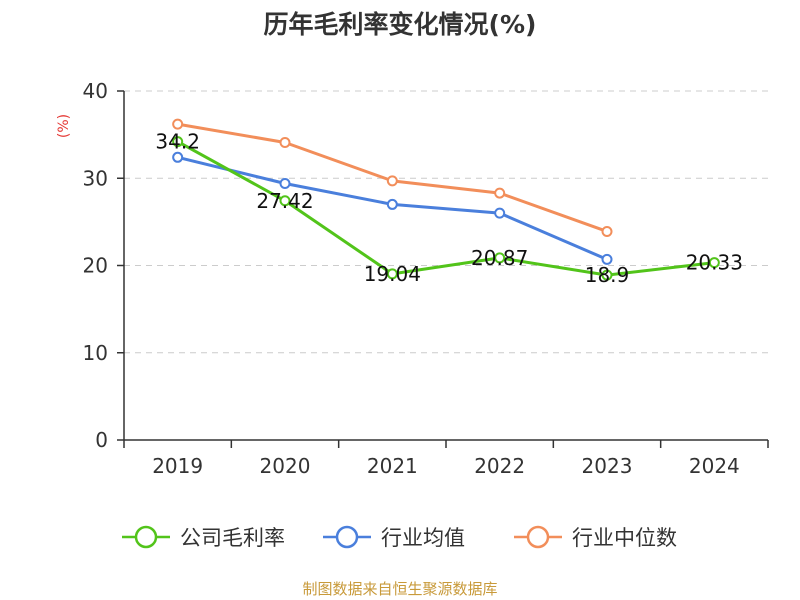 The width and height of the screenshot is (800, 600). What do you see at coordinates (177, 466) in the screenshot?
I see `x-tick-label: 2019` at bounding box center [177, 466].